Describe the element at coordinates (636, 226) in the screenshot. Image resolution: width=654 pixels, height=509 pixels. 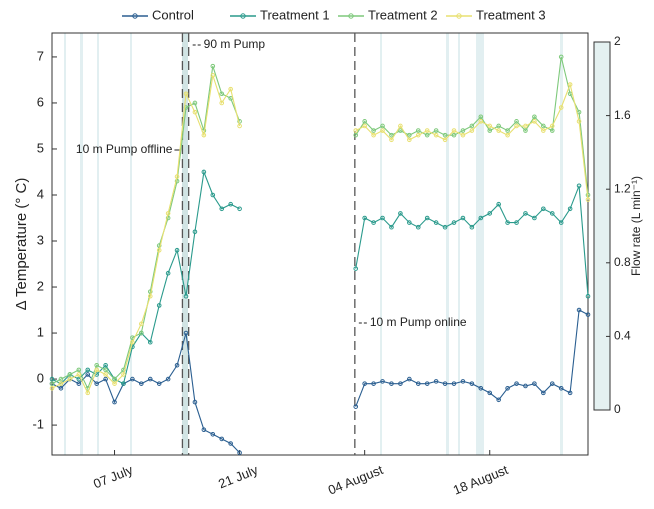
I see `colorbar-label: Flow rate (L min⁻¹)` at that location.